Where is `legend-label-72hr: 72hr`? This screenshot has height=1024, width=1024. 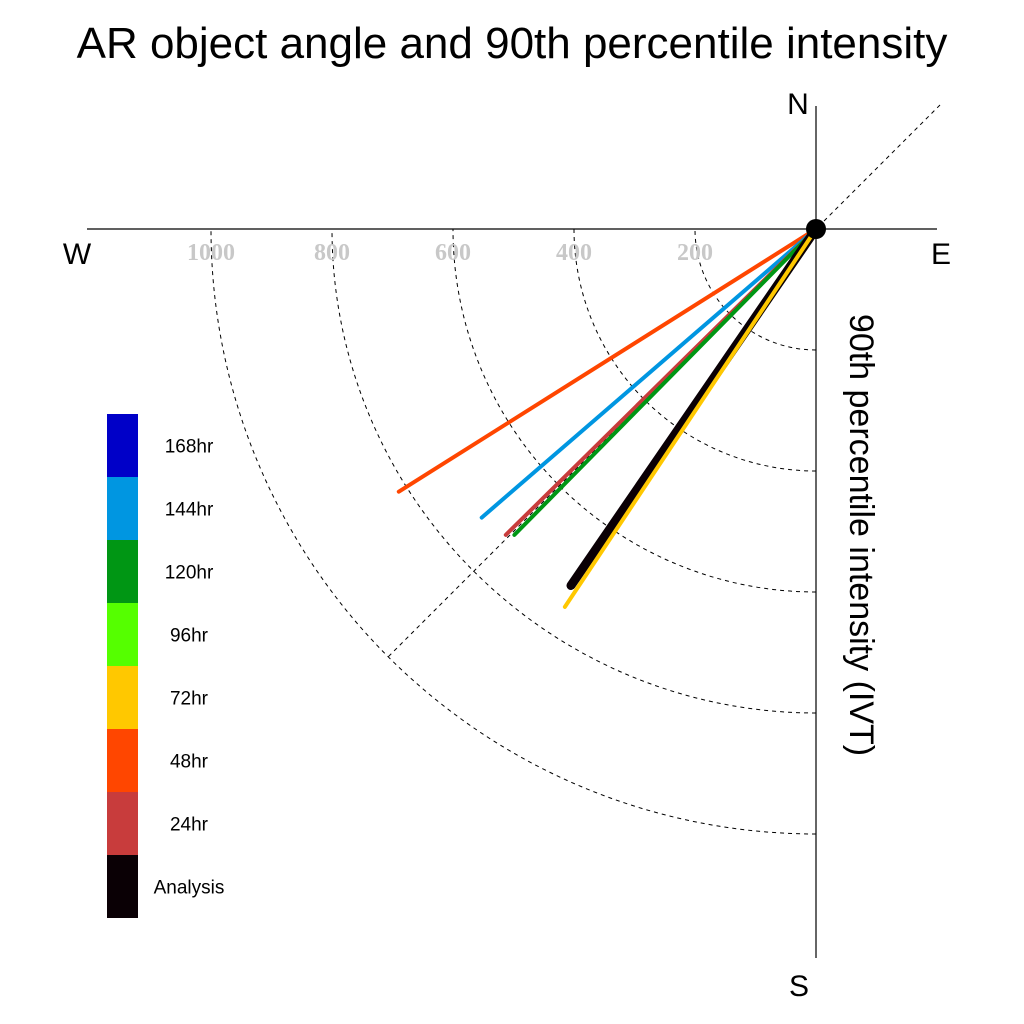 legend-label-72hr: 72hr is located at coordinates (189, 699).